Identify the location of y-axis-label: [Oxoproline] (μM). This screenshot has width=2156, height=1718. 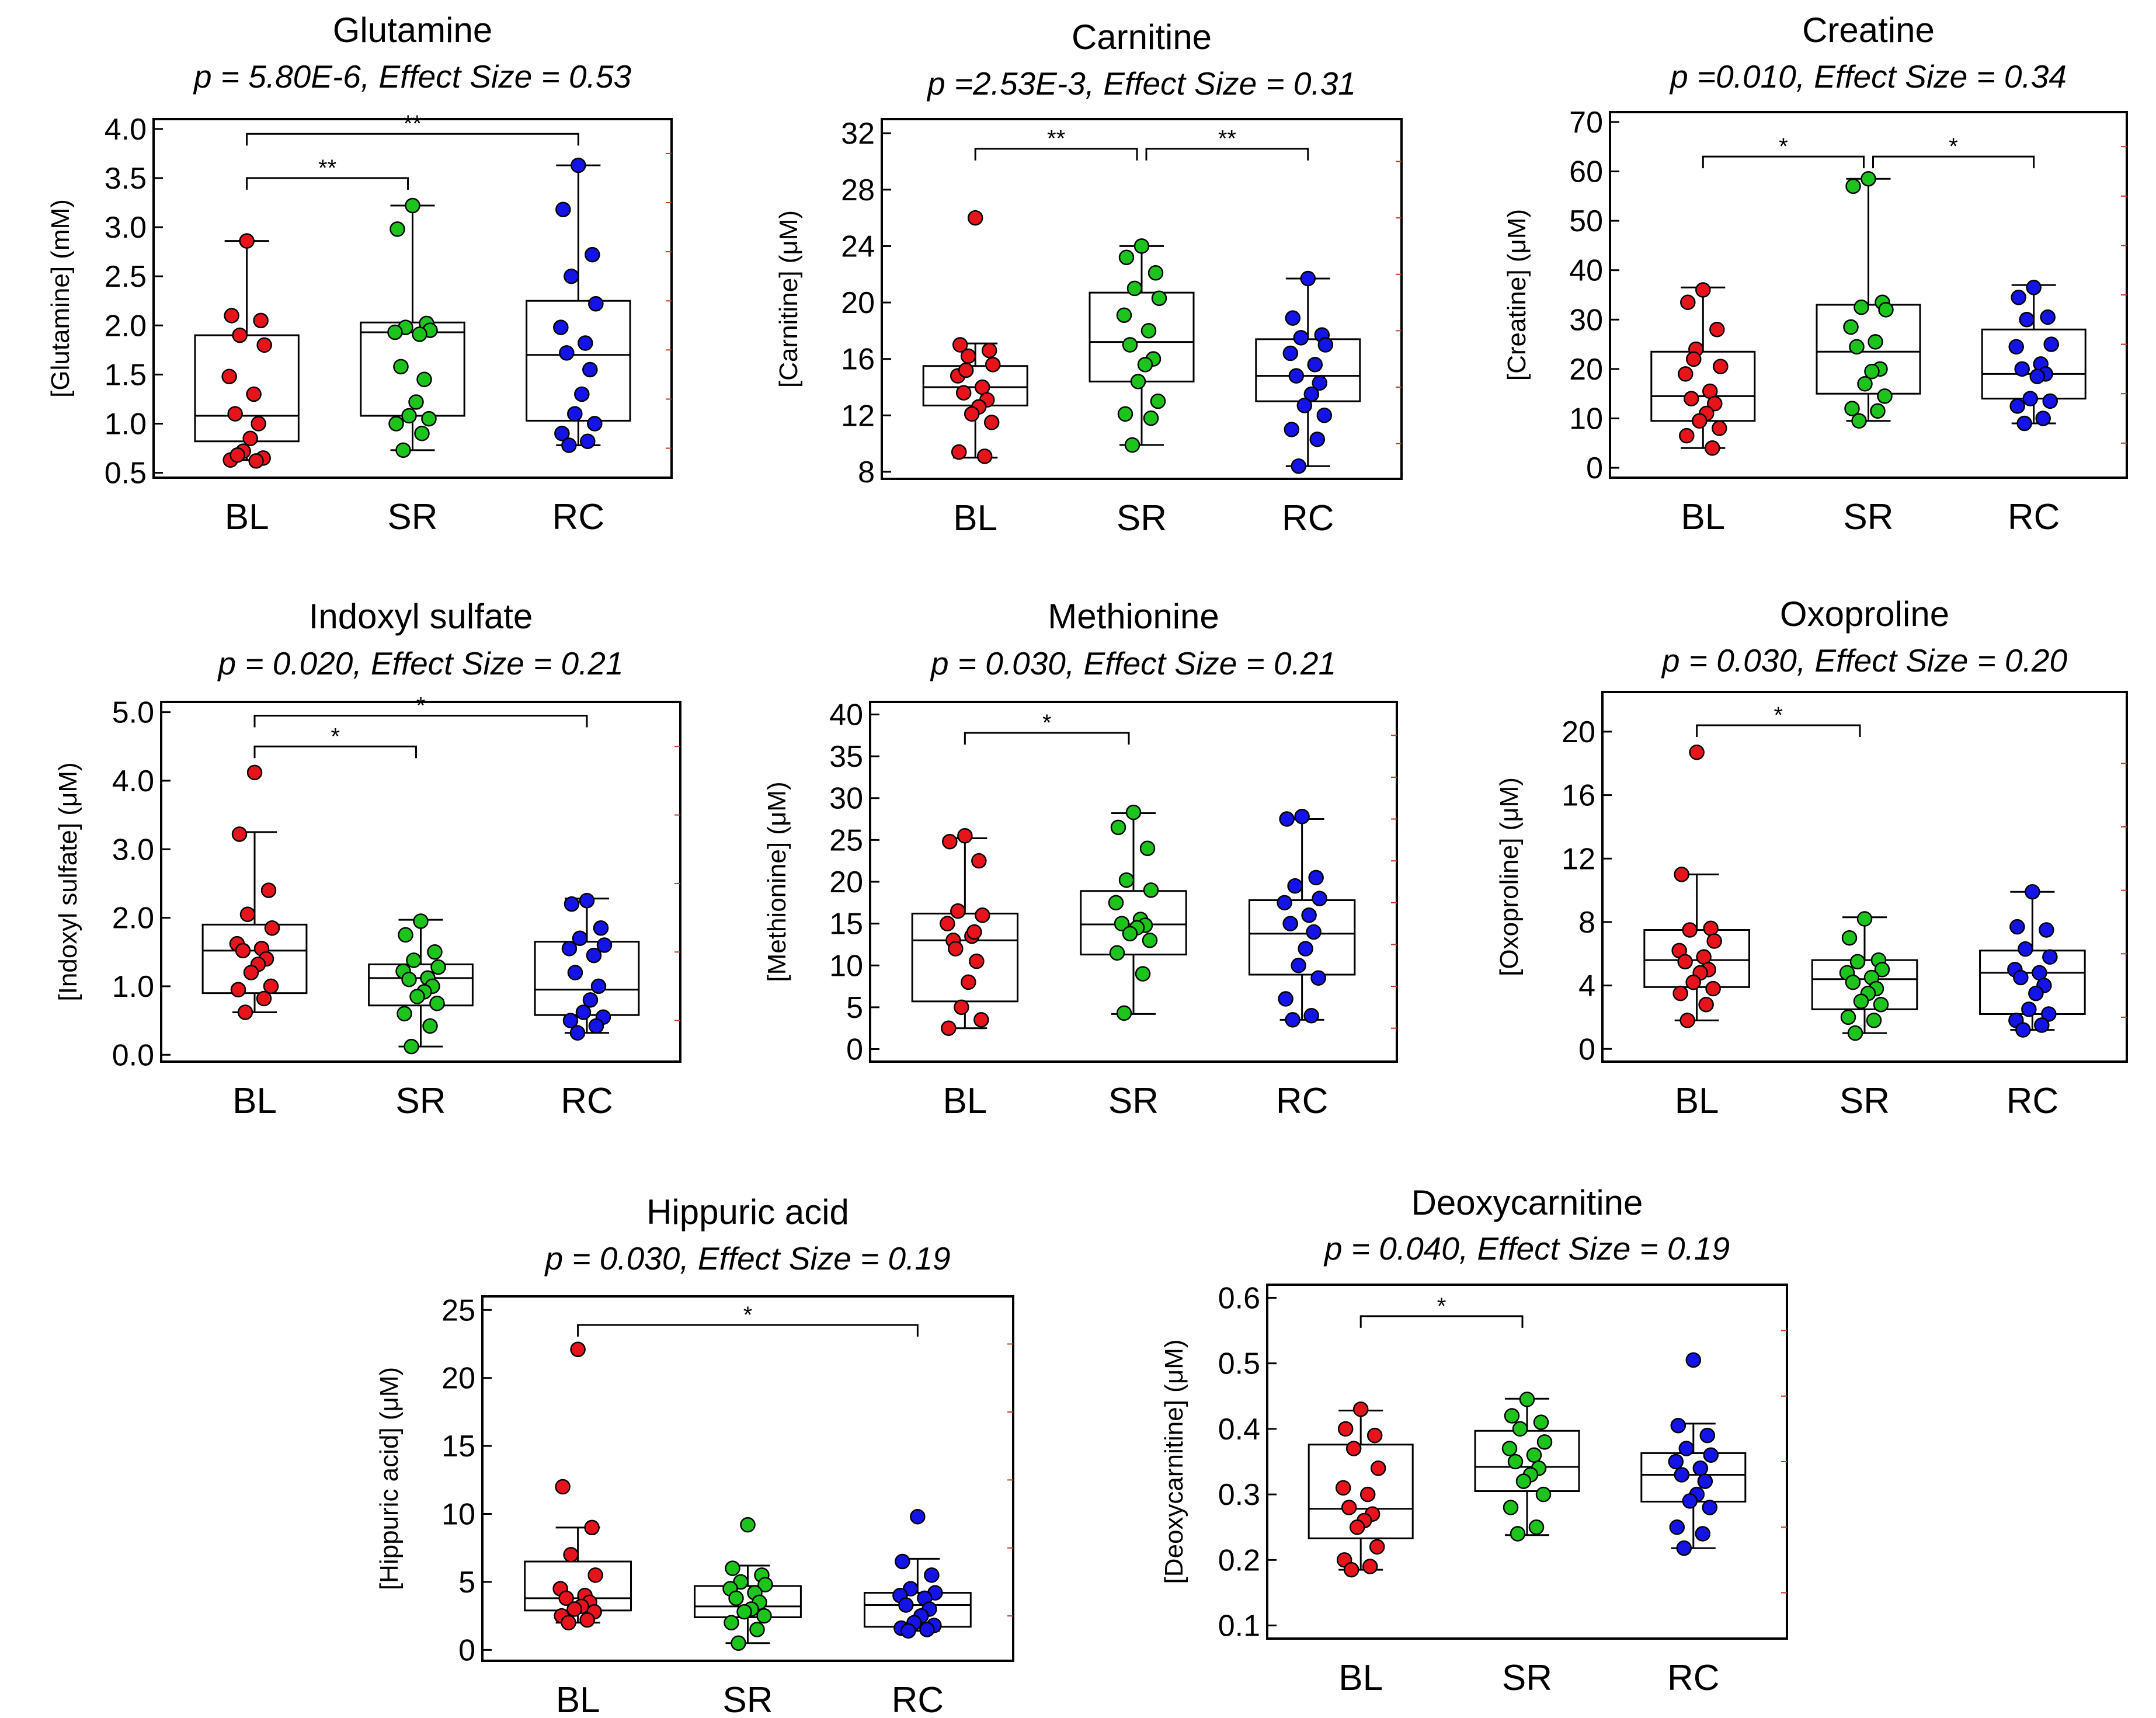
(1510, 876).